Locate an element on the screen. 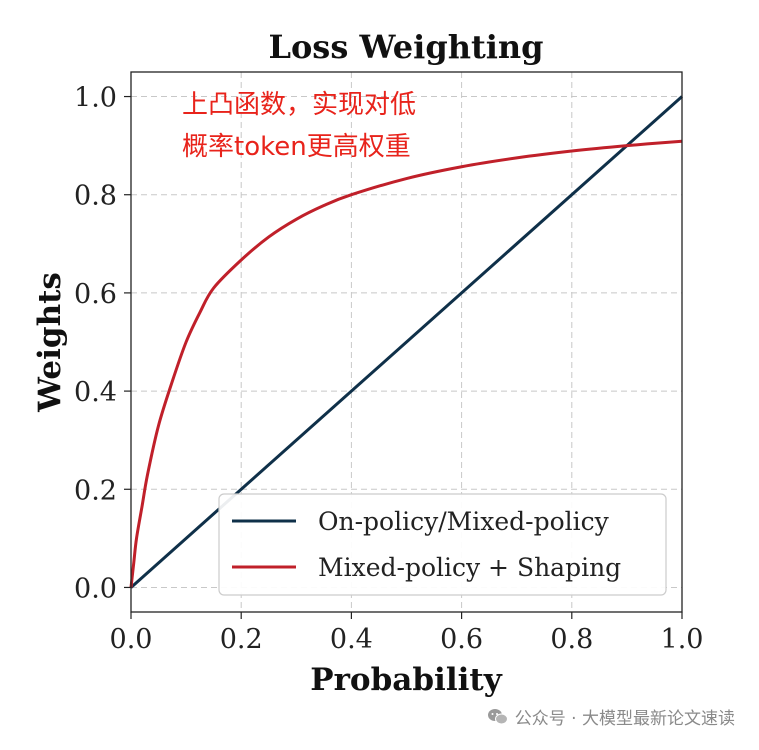 This screenshot has height=750, width=759. x-axis-label: Probability is located at coordinates (406, 680).